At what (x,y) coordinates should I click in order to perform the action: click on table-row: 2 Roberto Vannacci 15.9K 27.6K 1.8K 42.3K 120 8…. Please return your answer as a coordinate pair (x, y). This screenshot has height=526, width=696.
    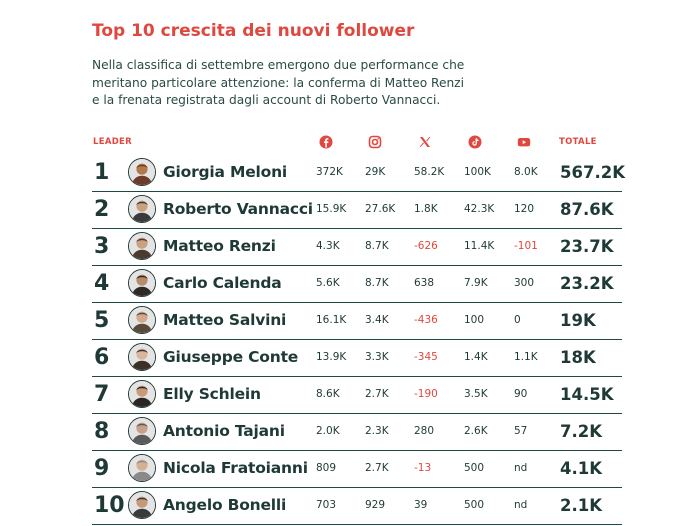
    Looking at the image, I should click on (357, 210).